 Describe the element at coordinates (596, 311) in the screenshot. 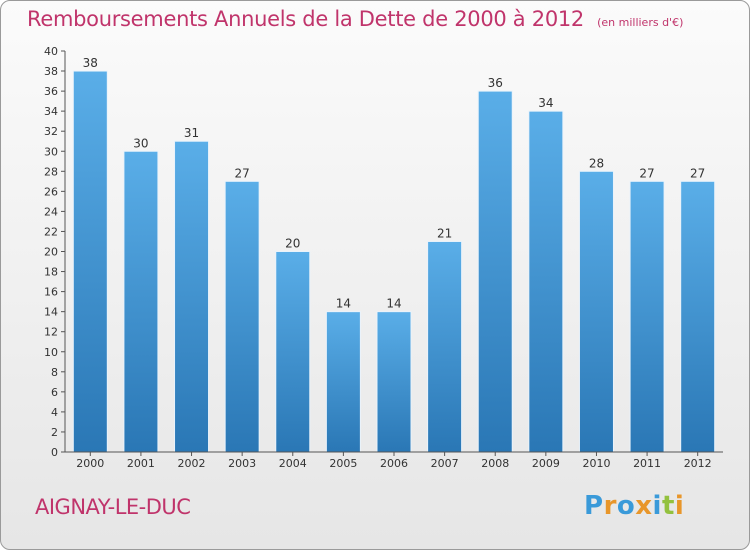

I see `bar-2010` at that location.